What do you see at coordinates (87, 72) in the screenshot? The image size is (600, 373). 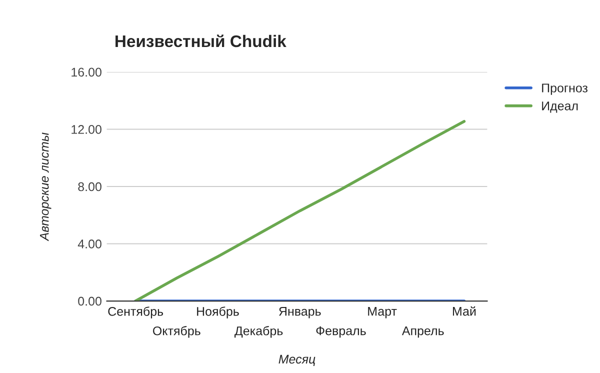 I see `y-tick-label: 16.00` at bounding box center [87, 72].